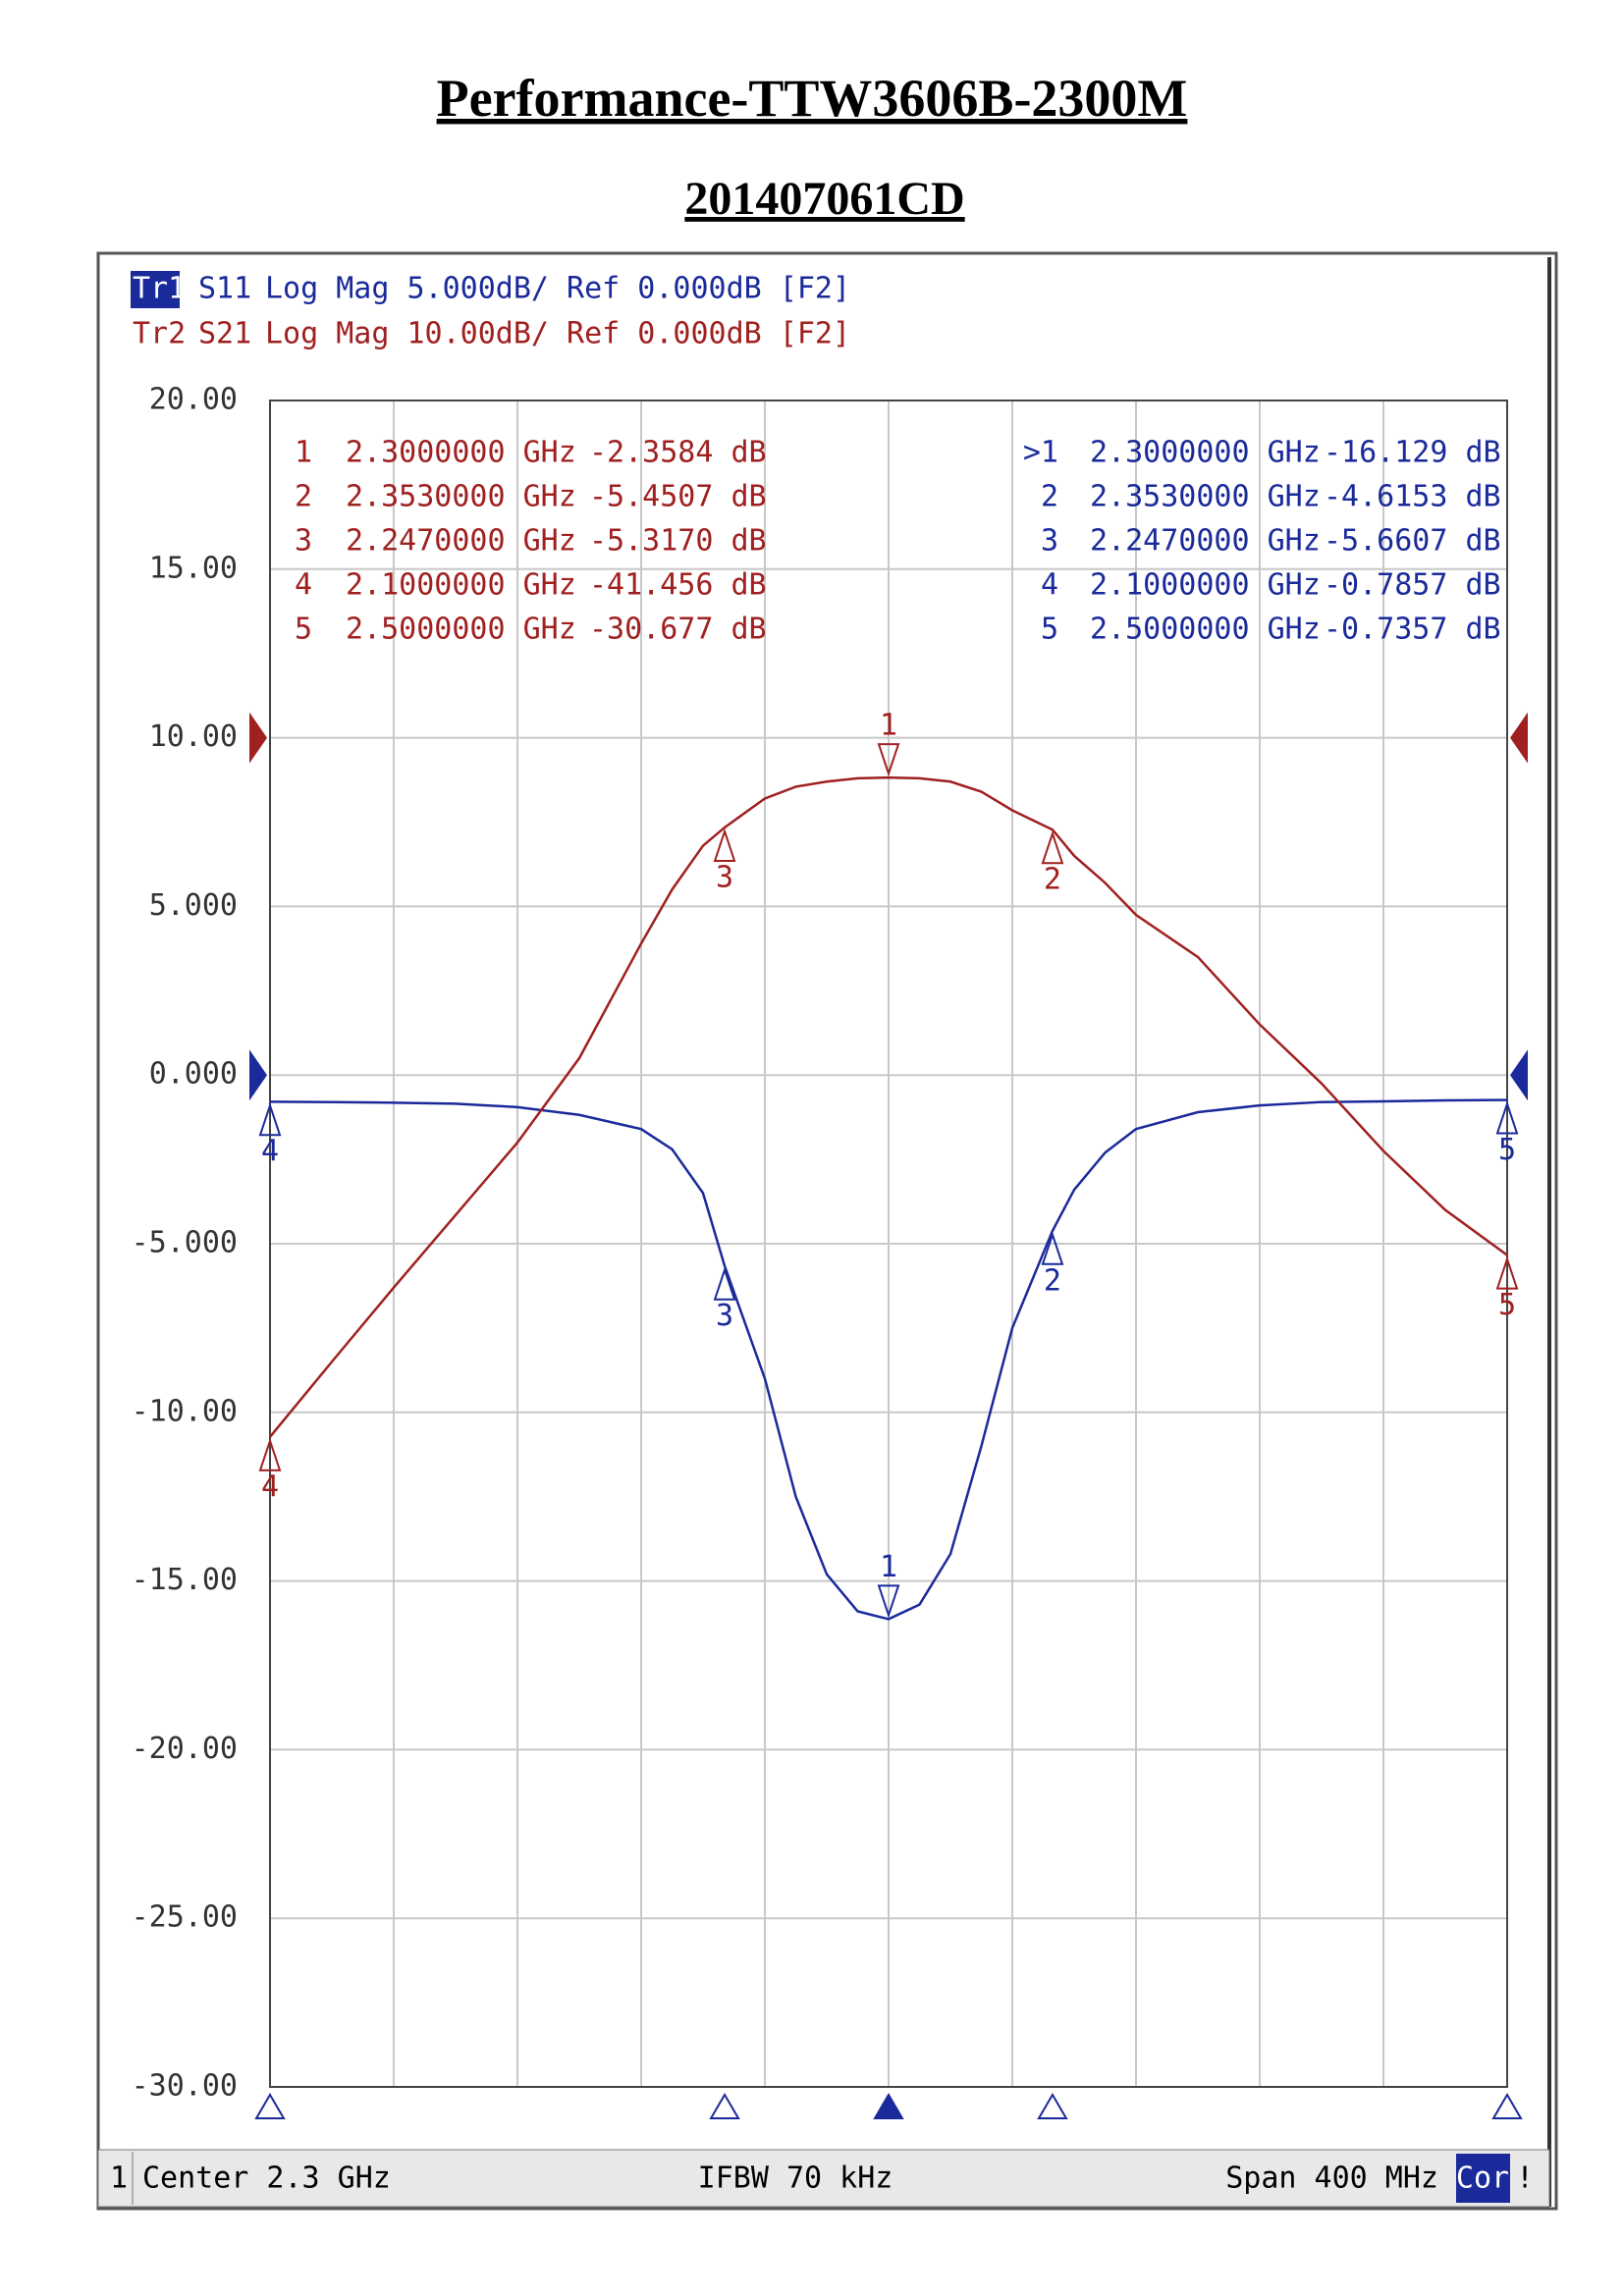 Image resolution: width=1624 pixels, height=2296 pixels. I want to click on marker-value: -5.3170 dB, so click(678, 541).